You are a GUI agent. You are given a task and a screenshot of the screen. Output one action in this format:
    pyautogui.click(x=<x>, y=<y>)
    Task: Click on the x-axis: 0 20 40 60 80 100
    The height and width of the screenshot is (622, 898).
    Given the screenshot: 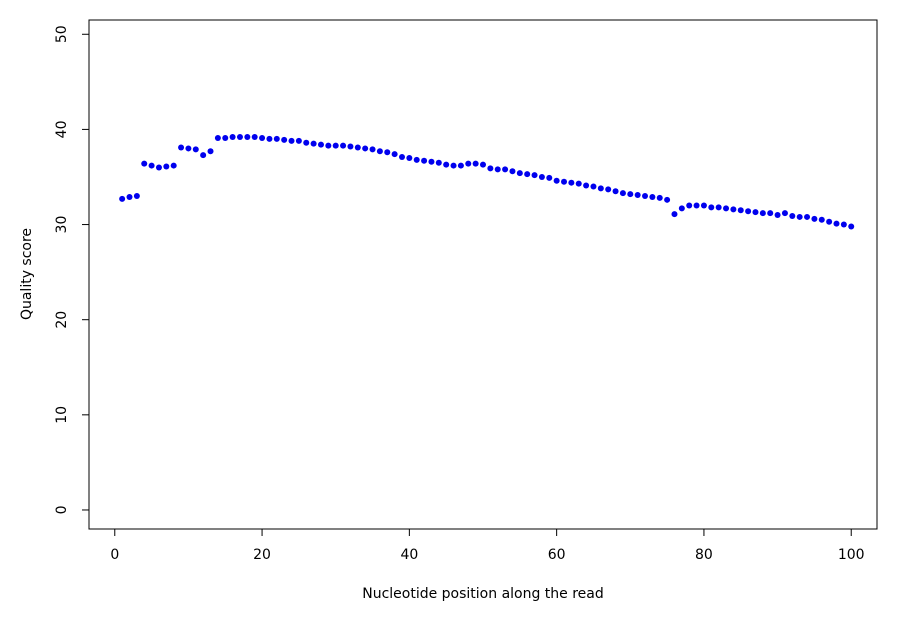 What is the action you would take?
    pyautogui.click(x=487, y=545)
    